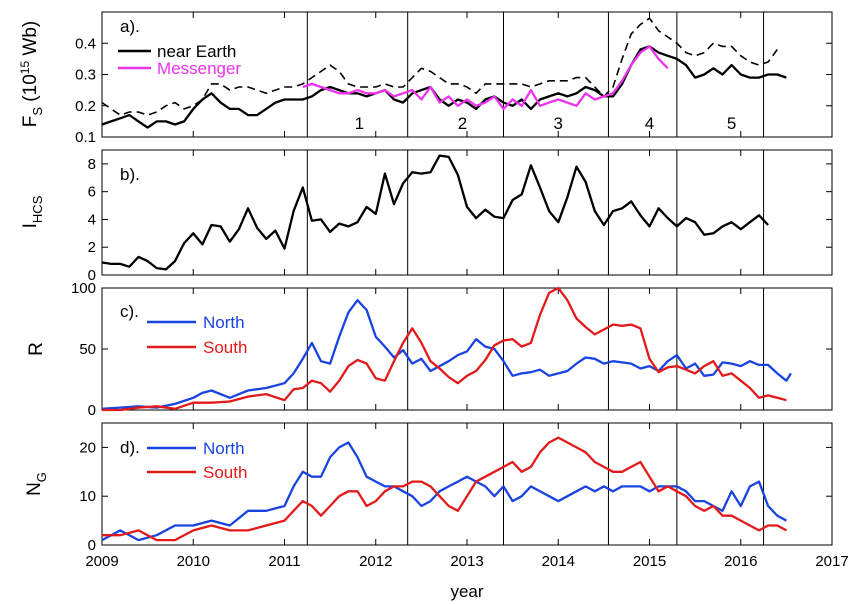 Image resolution: width=866 pixels, height=604 pixels. I want to click on y-tick-label: 0.1, so click(85, 137).